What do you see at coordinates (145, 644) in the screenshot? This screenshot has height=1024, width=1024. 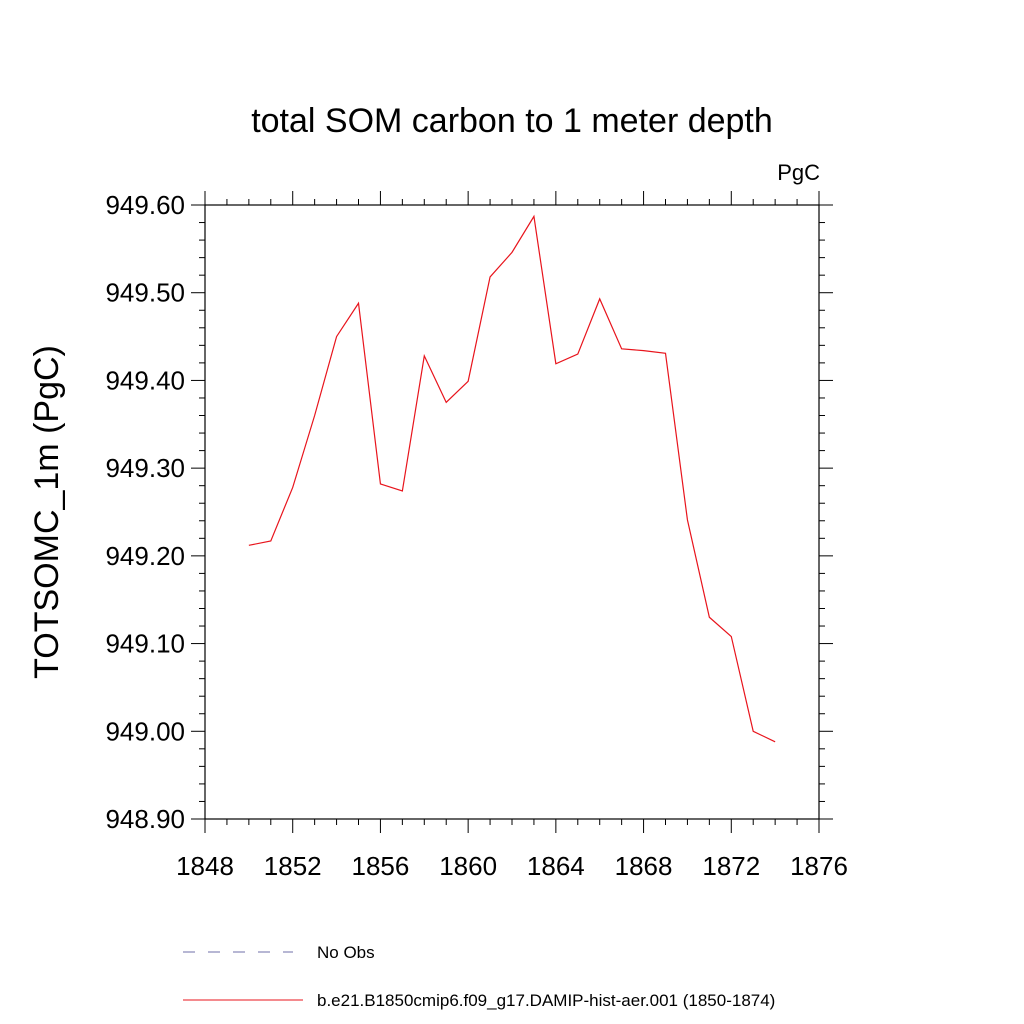 I see `y-tick-label: 949.10` at bounding box center [145, 644].